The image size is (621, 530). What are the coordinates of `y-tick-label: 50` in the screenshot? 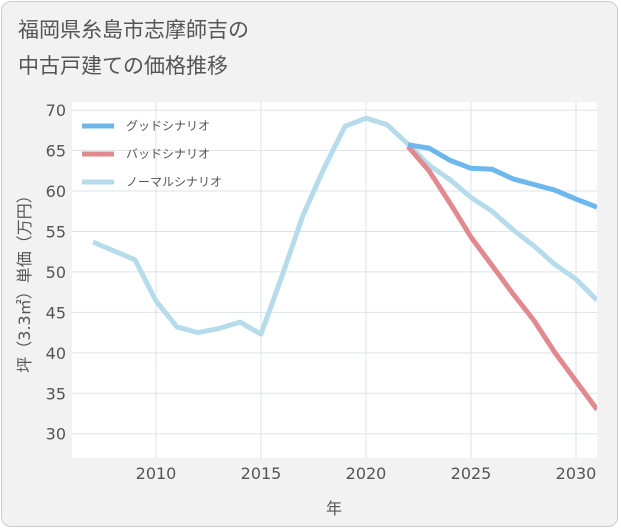 It's located at (56, 272).